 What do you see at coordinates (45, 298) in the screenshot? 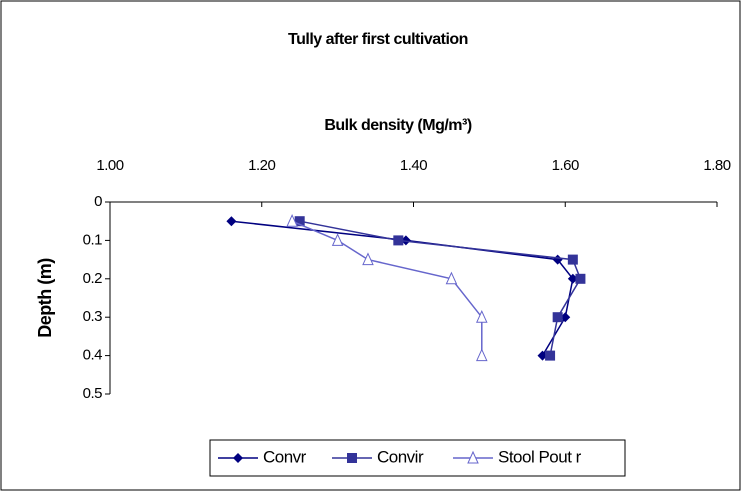
I see `y-axis-title: Depth (m)` at bounding box center [45, 298].